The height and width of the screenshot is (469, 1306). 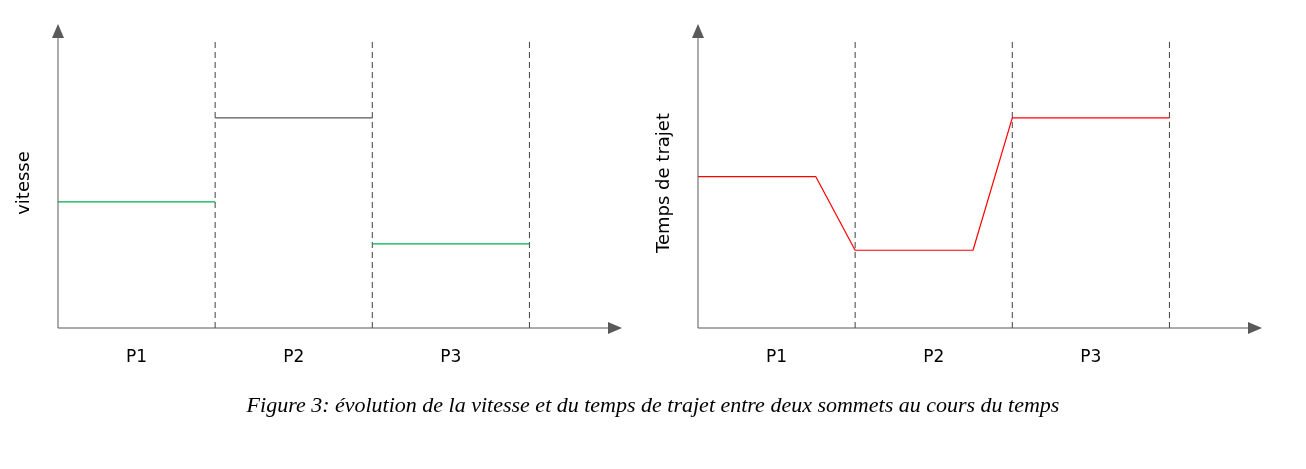 What do you see at coordinates (23, 183) in the screenshot?
I see `y-axis-title: vitesse` at bounding box center [23, 183].